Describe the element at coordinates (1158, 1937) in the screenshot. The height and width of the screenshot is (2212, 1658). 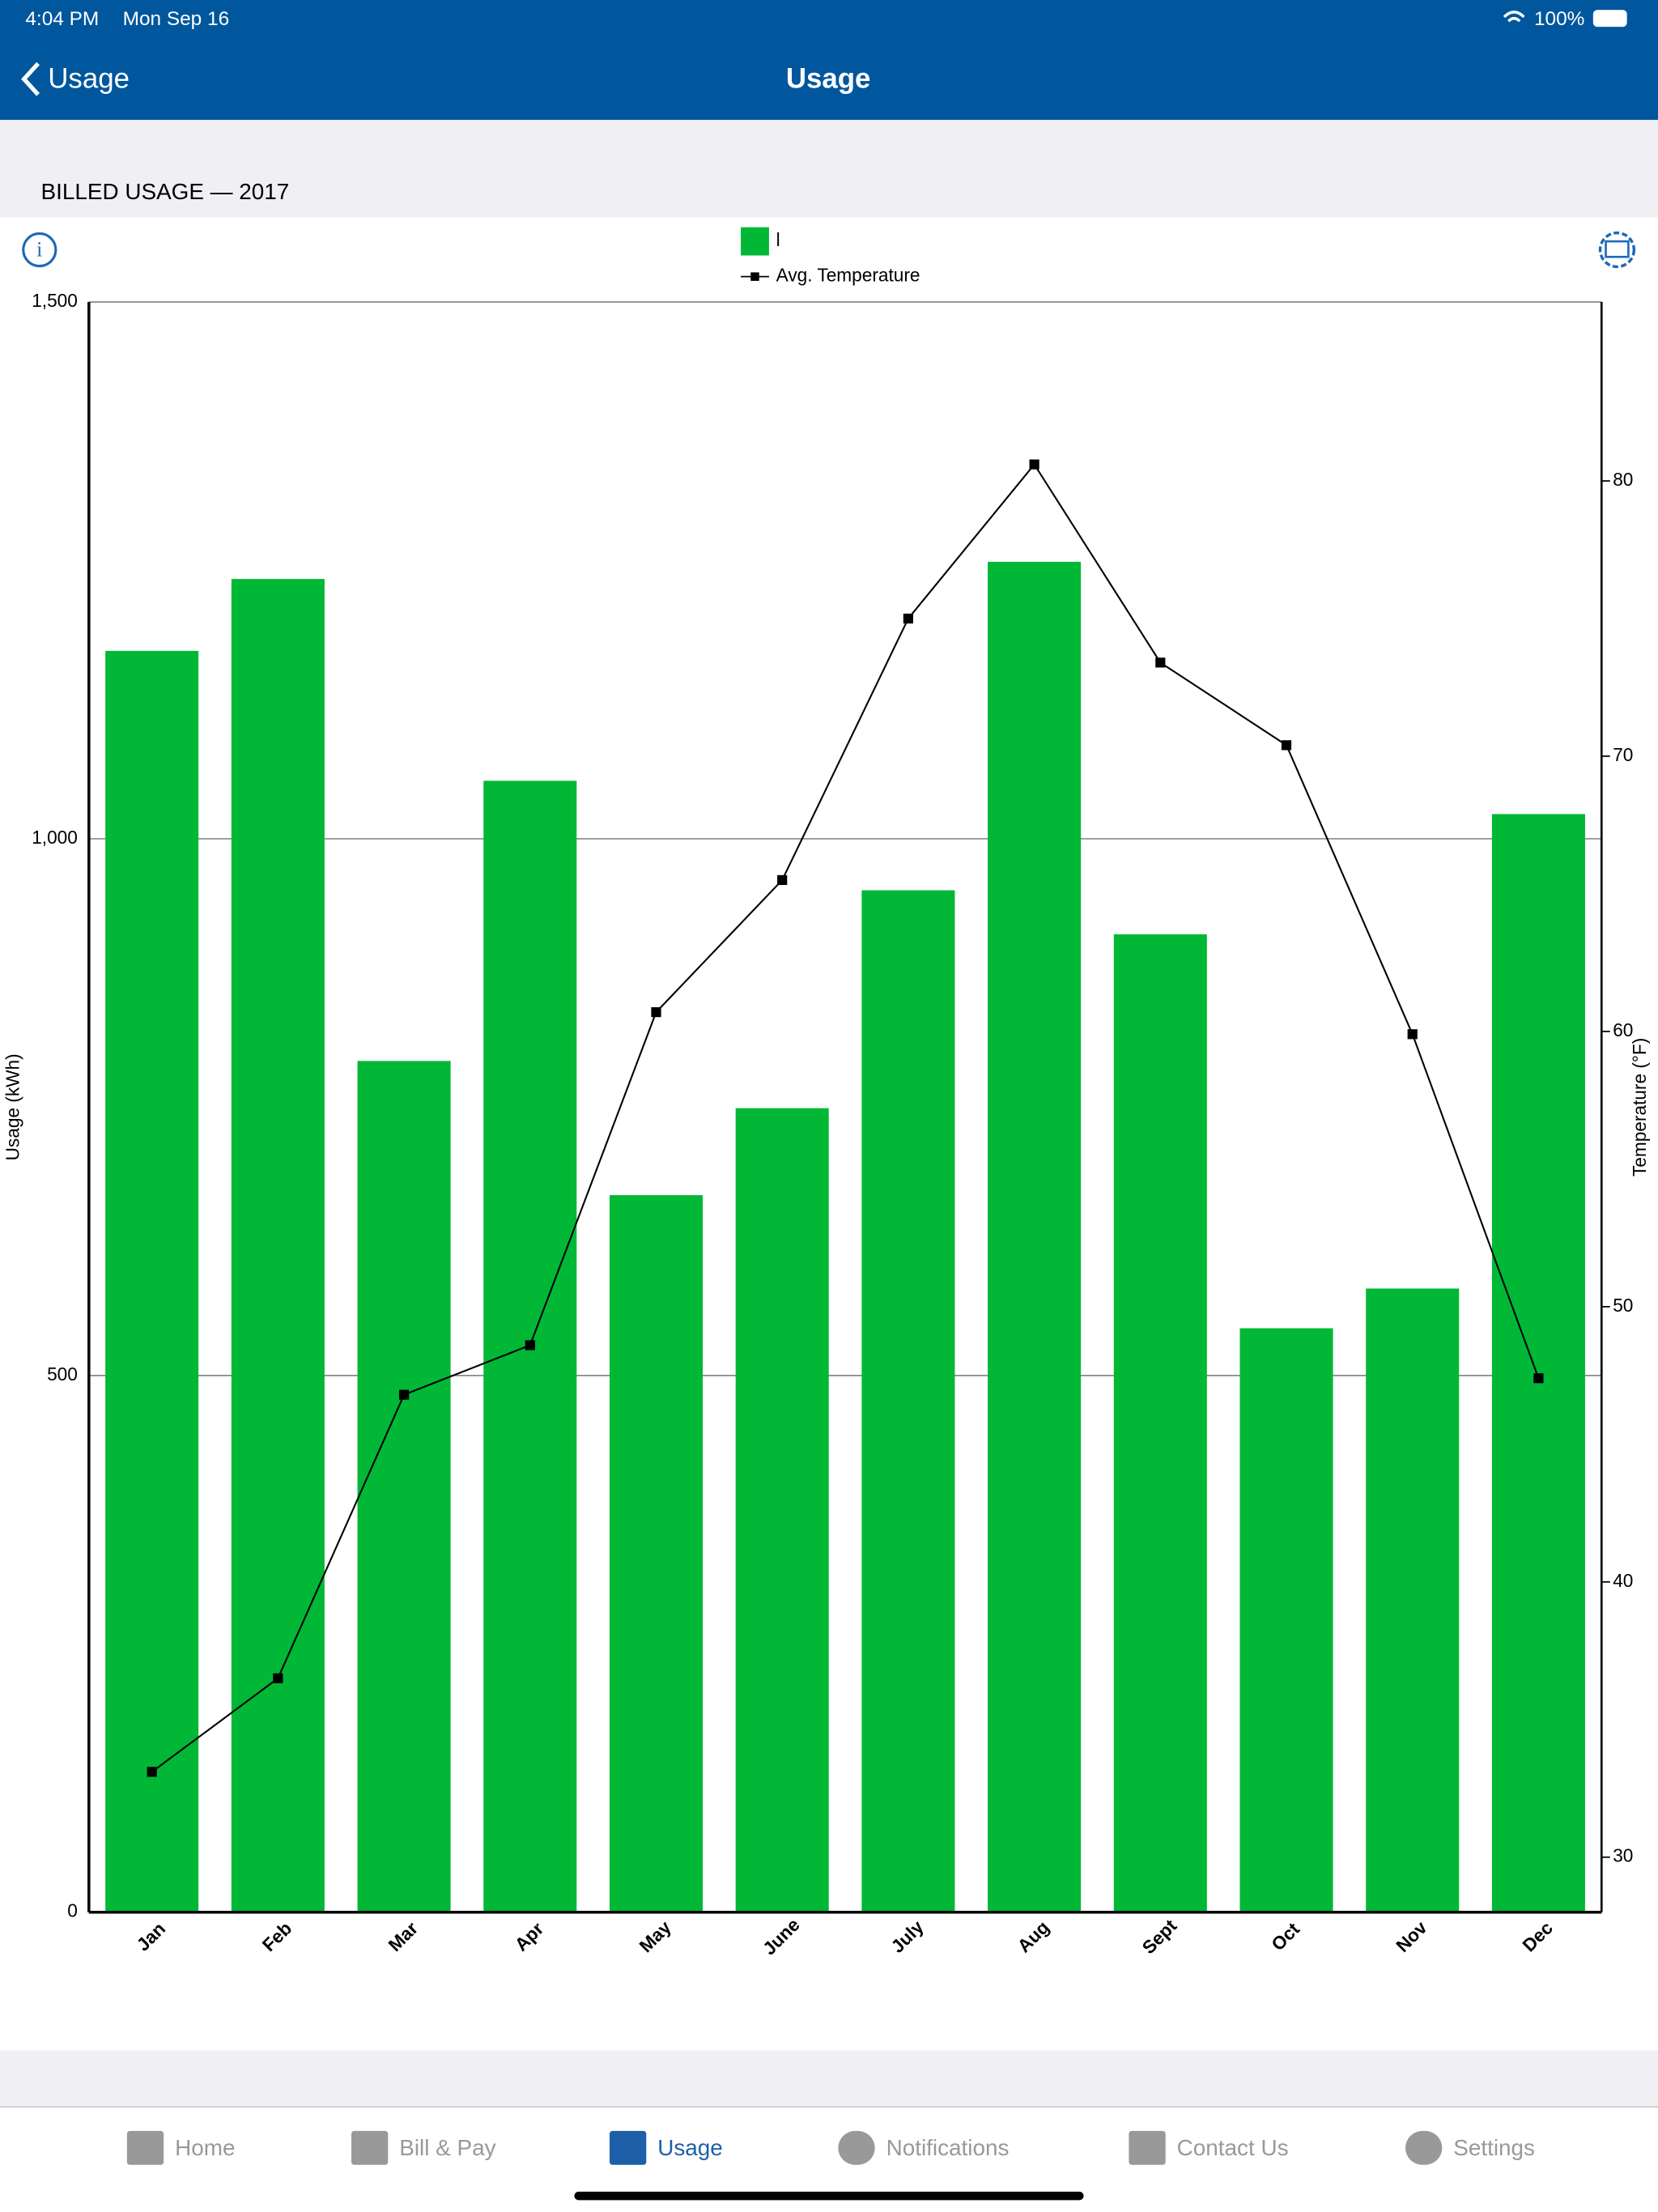
I see `x-tick-label: Sept` at that location.